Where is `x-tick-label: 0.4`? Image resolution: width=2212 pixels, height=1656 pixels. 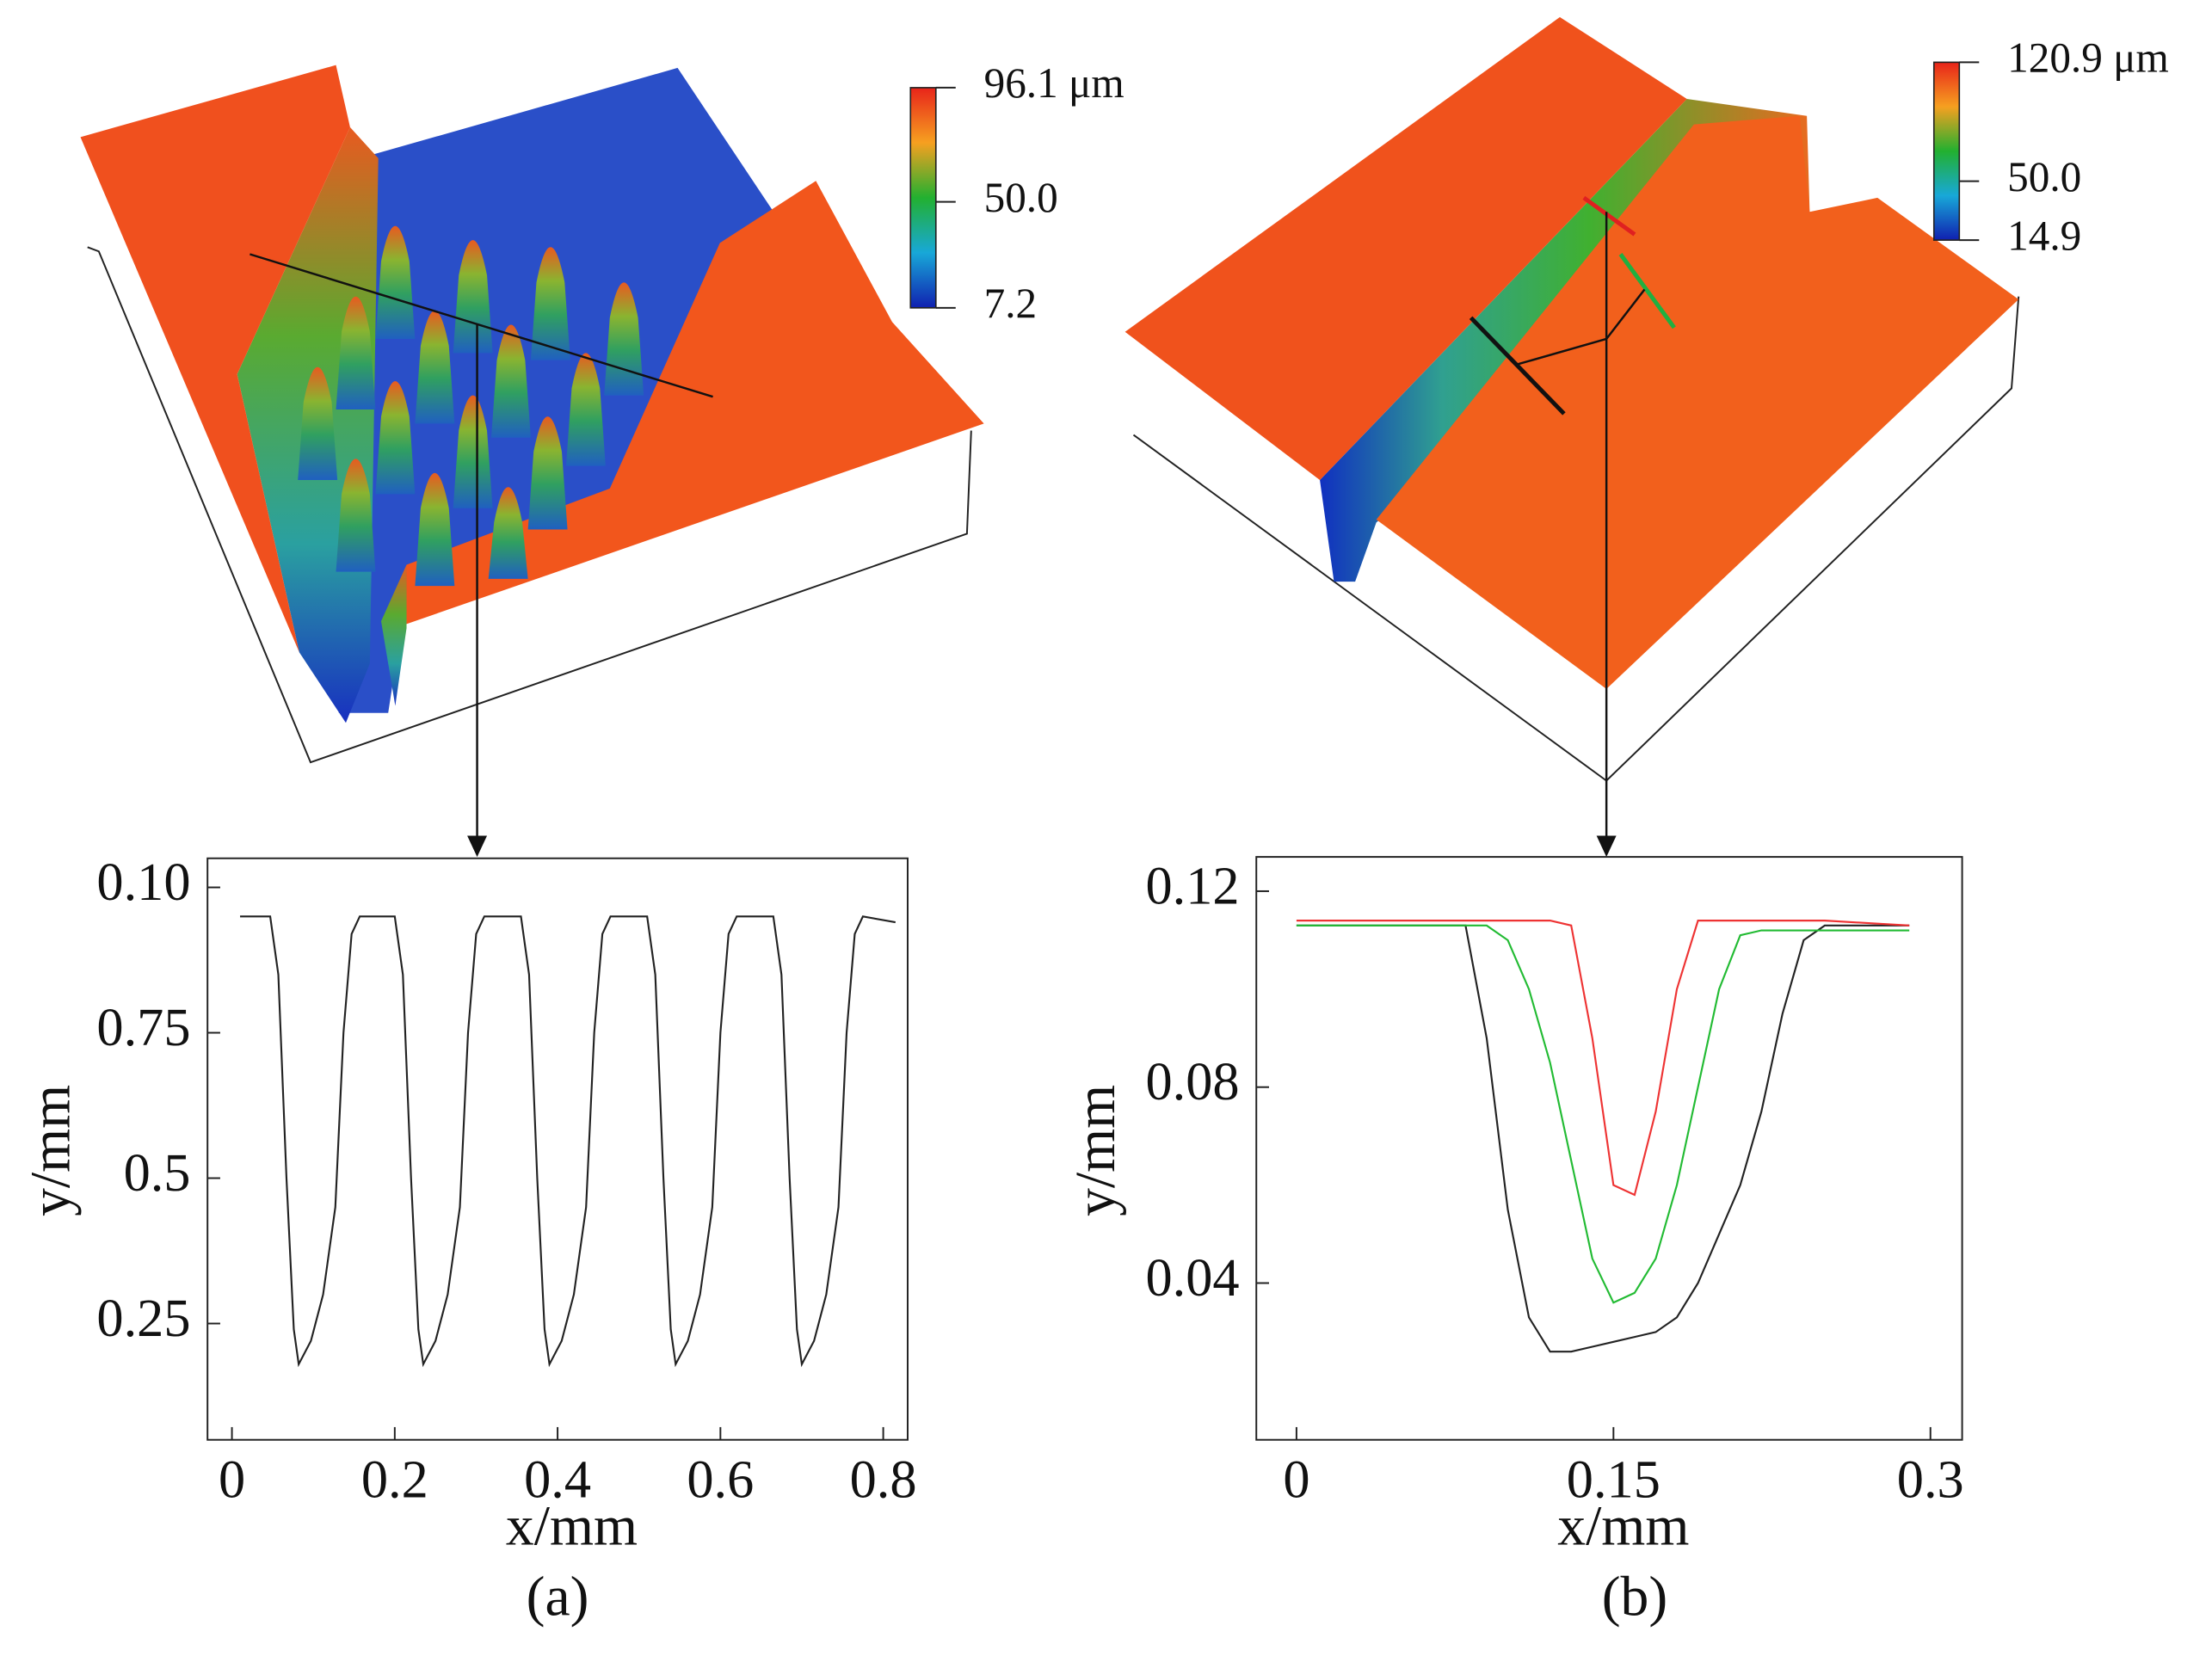
x-tick-label: 0.4 is located at coordinates (557, 1480).